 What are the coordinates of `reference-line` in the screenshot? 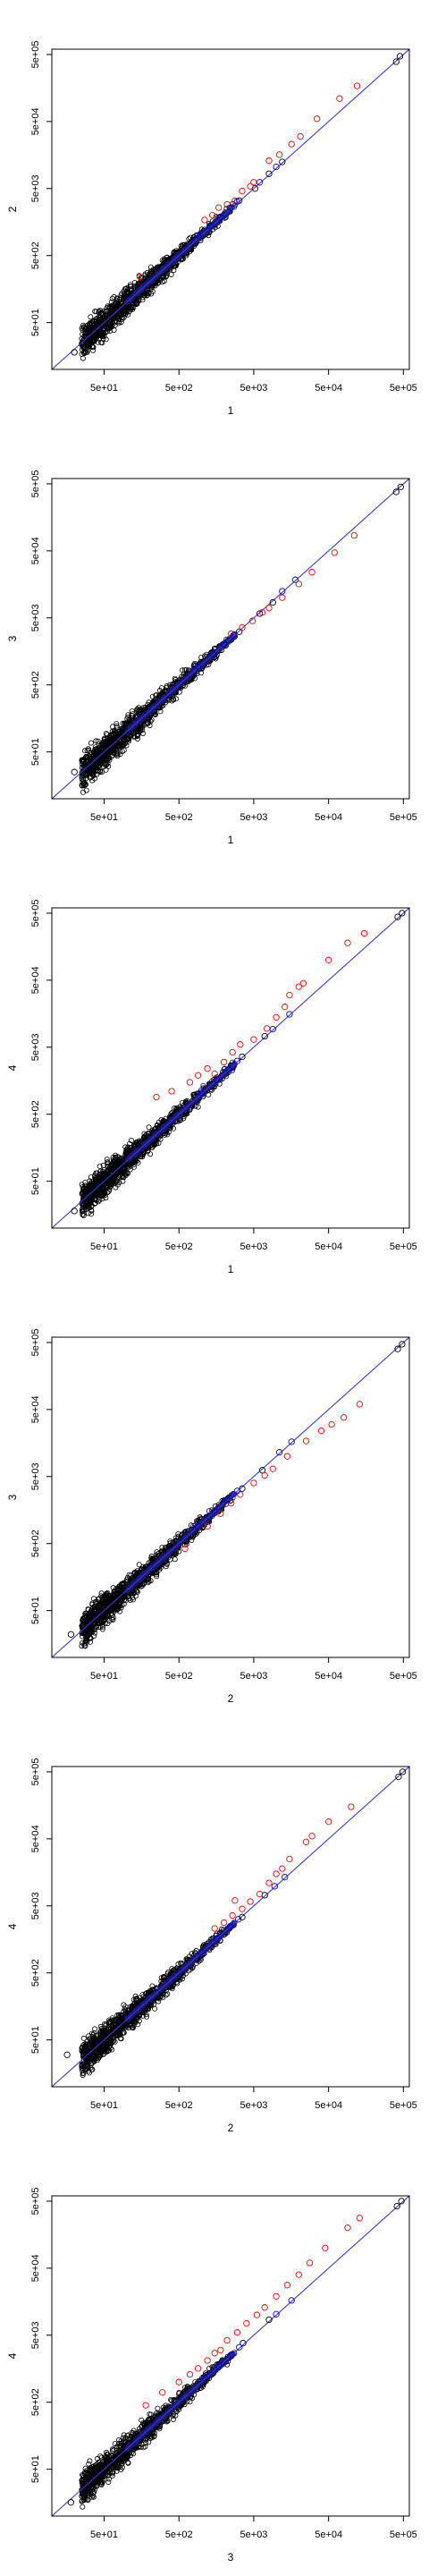 It's located at (231, 209).